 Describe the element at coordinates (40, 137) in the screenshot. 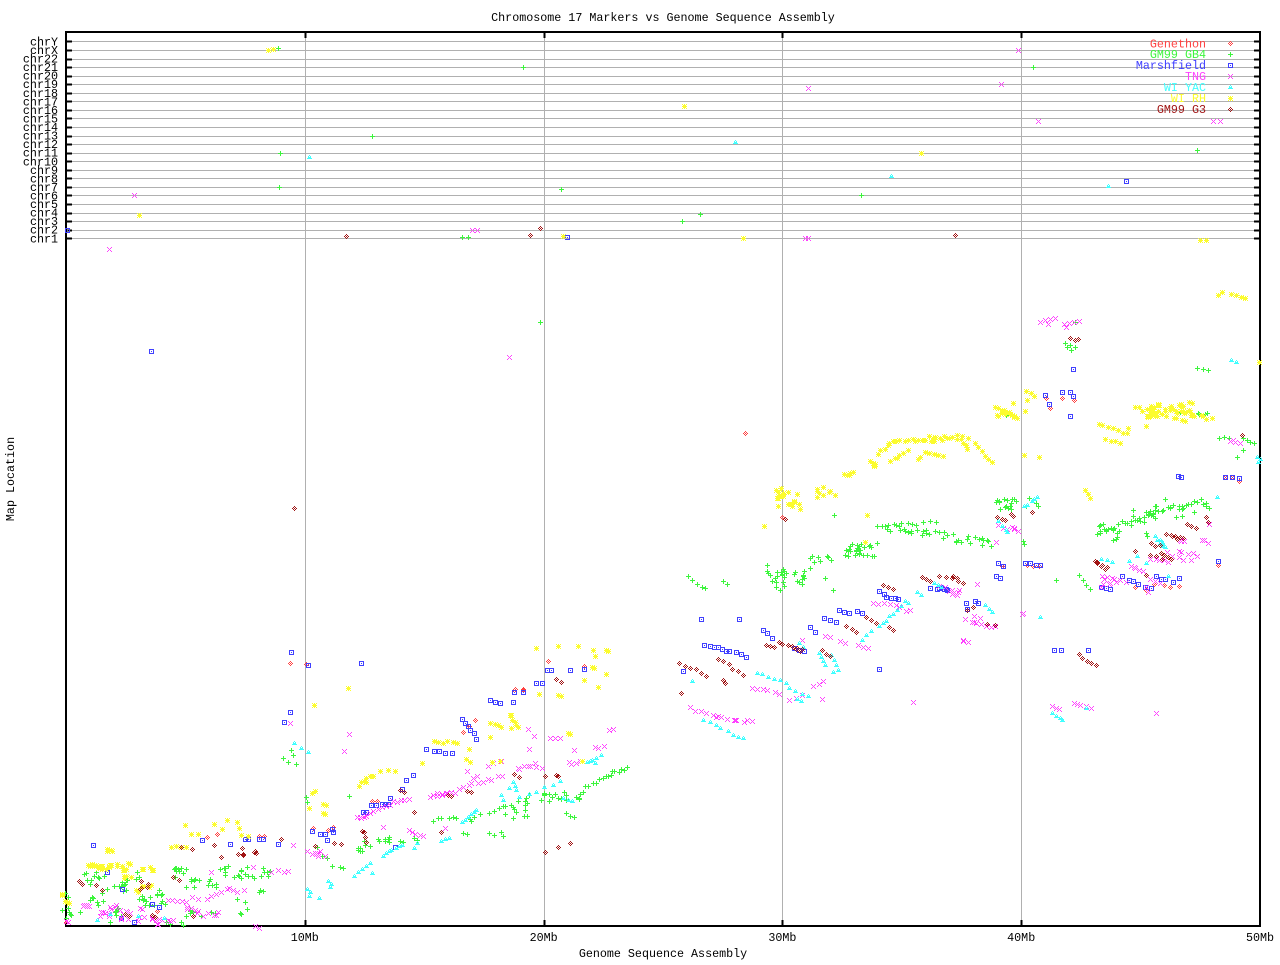

I see `svg-text: chr13` at that location.